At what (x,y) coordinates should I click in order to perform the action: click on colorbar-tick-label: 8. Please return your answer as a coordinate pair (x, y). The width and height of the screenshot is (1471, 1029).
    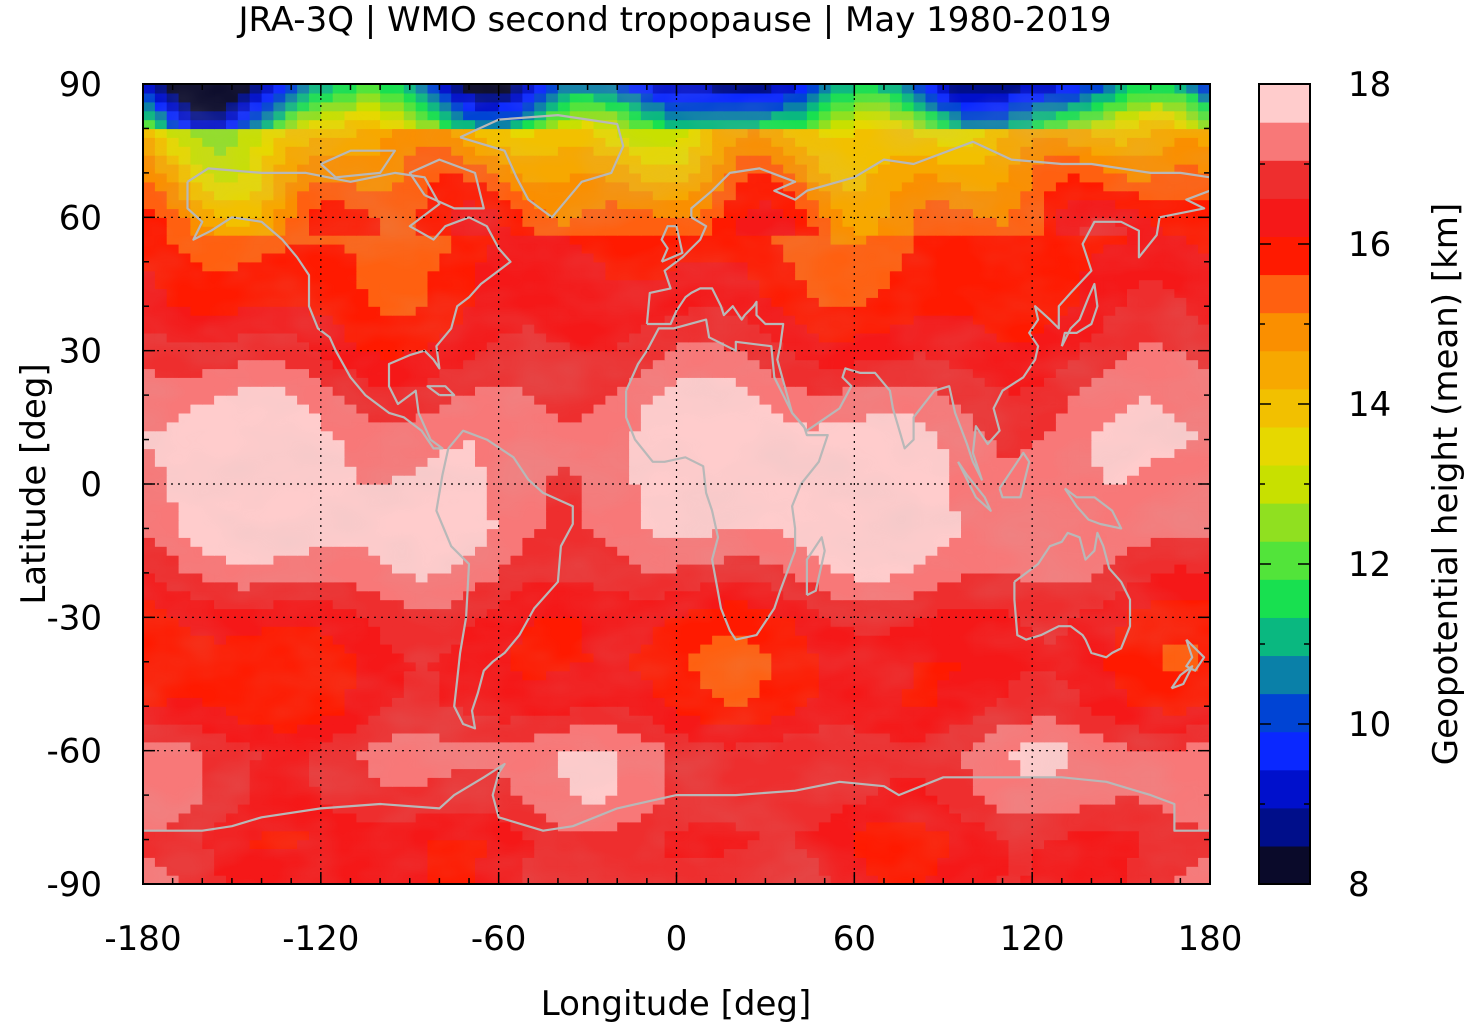
    Looking at the image, I should click on (1359, 885).